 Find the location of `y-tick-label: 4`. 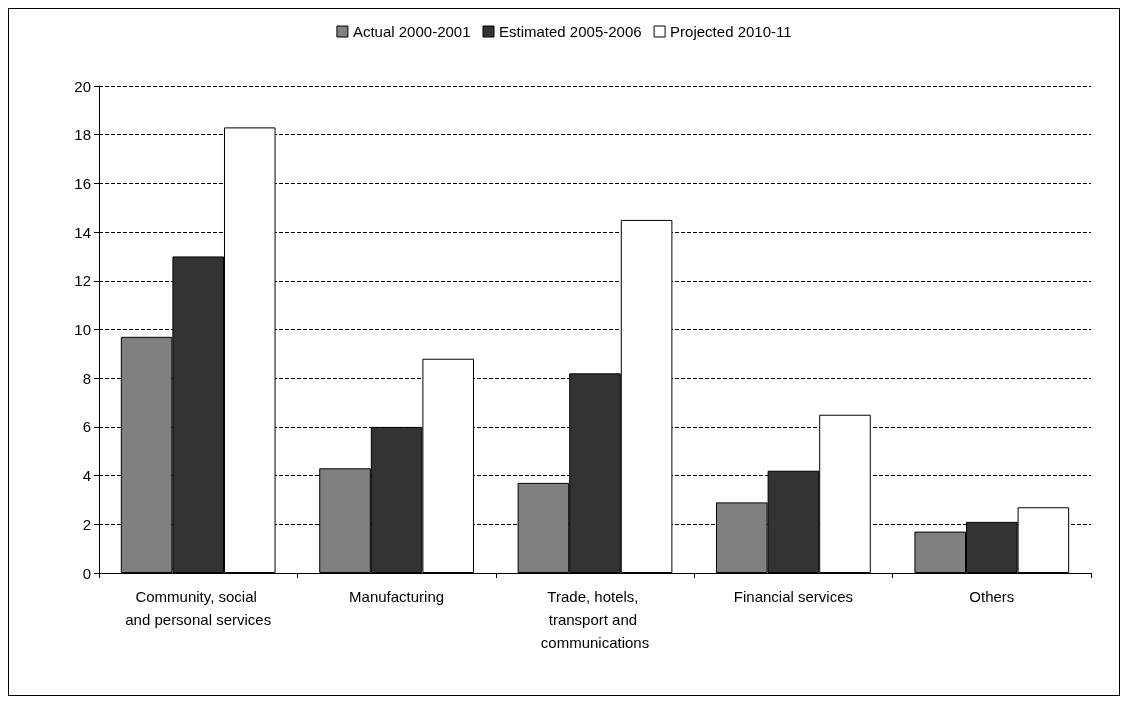

y-tick-label: 4 is located at coordinates (86, 476).